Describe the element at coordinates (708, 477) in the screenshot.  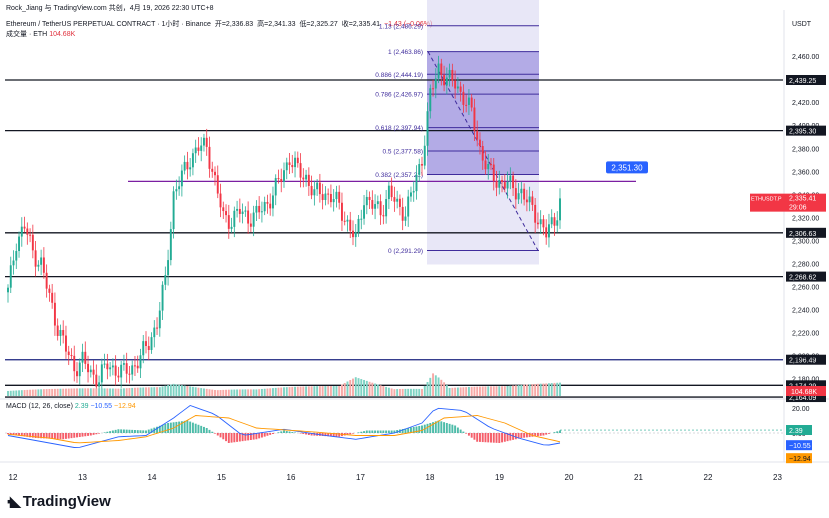
I see `x-tick-10: 22` at that location.